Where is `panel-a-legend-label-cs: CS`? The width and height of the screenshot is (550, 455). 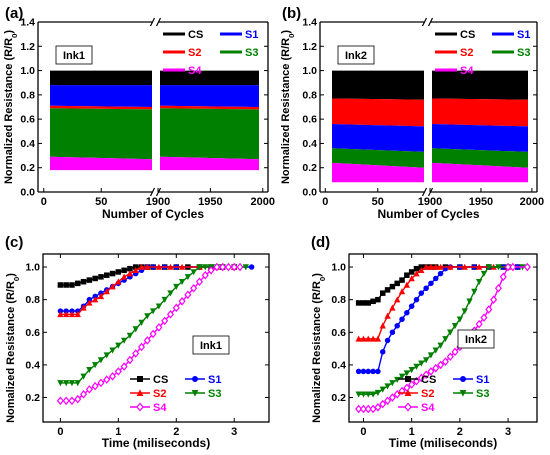 panel-a-legend-label-cs: CS is located at coordinates (195, 35).